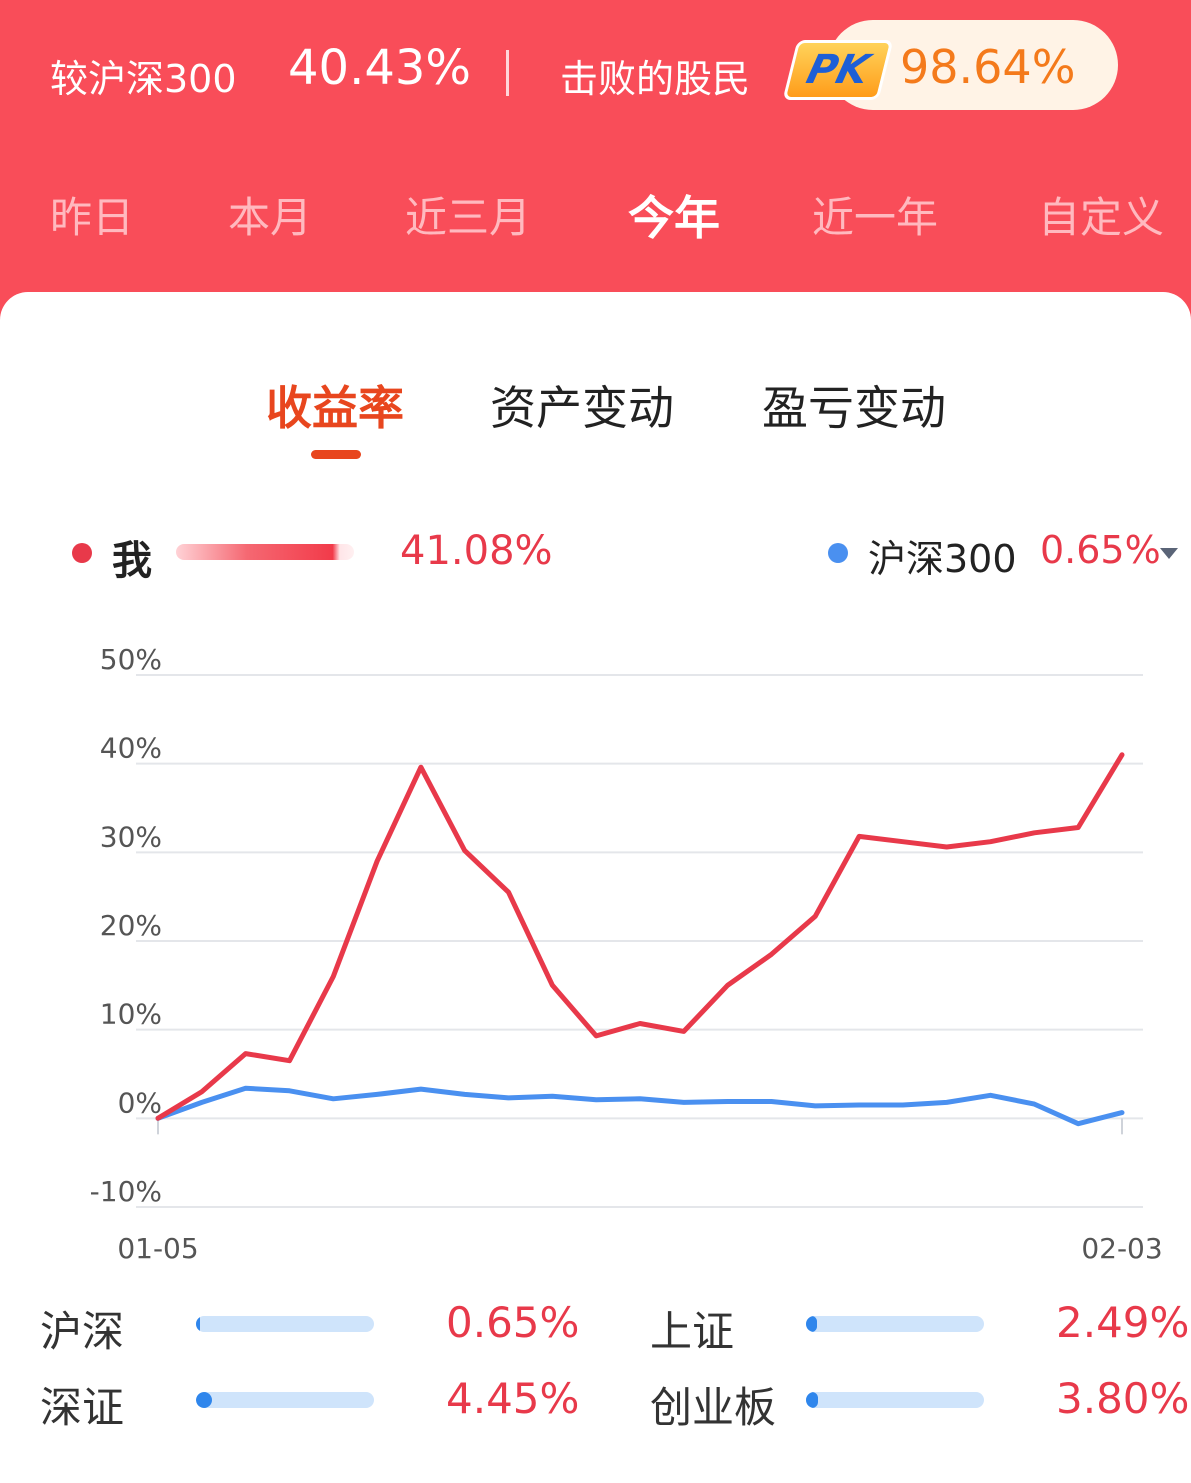  I want to click on index-value-sh: 2.49%, so click(1123, 1322).